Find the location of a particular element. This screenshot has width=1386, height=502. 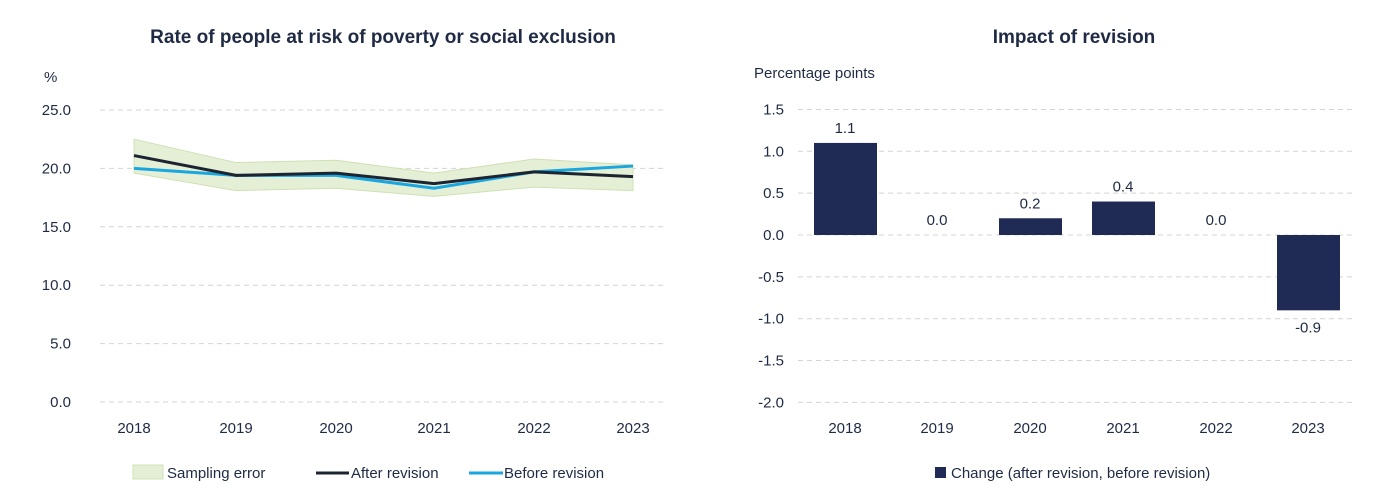

y-tick-label: -2.0 is located at coordinates (771, 402).